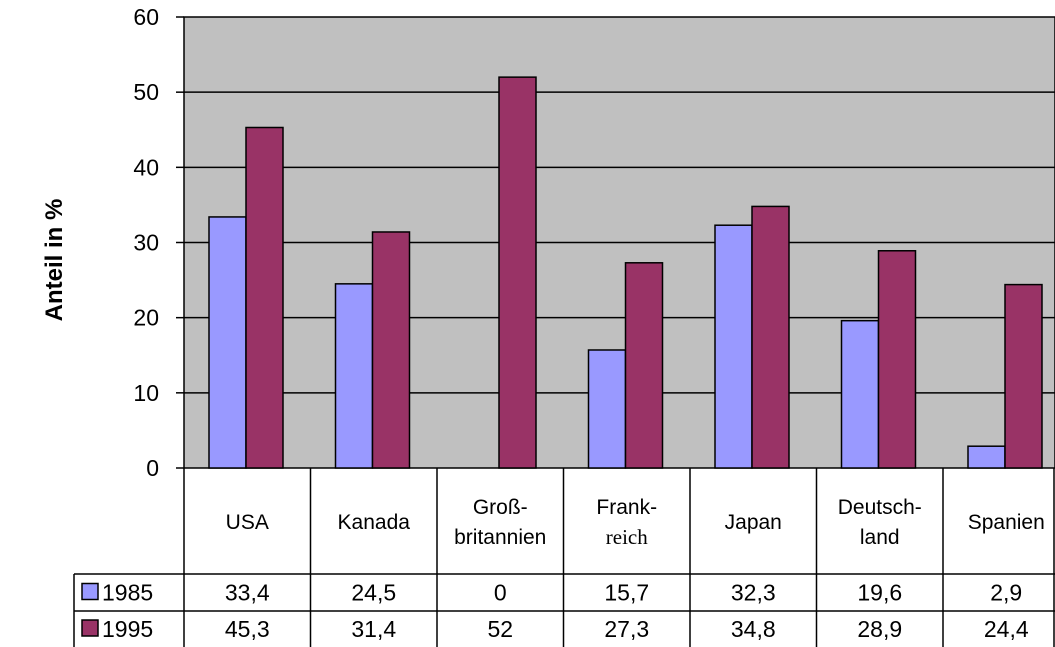 The height and width of the screenshot is (647, 1055). Describe the element at coordinates (127, 629) in the screenshot. I see `legend-label: 1995` at that location.